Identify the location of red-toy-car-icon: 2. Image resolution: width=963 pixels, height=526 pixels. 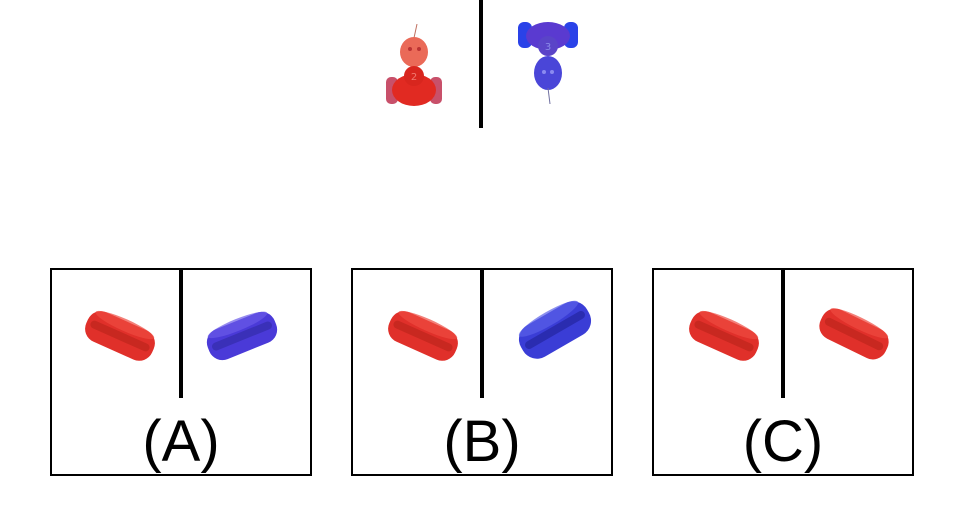
(416, 66).